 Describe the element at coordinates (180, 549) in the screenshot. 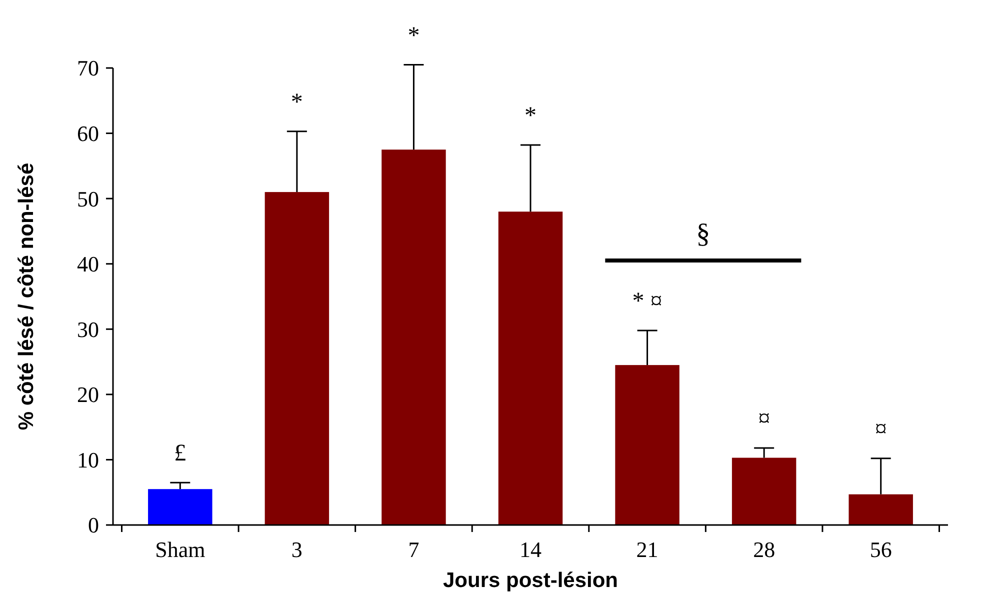

I see `x-tick-label: Sham` at that location.